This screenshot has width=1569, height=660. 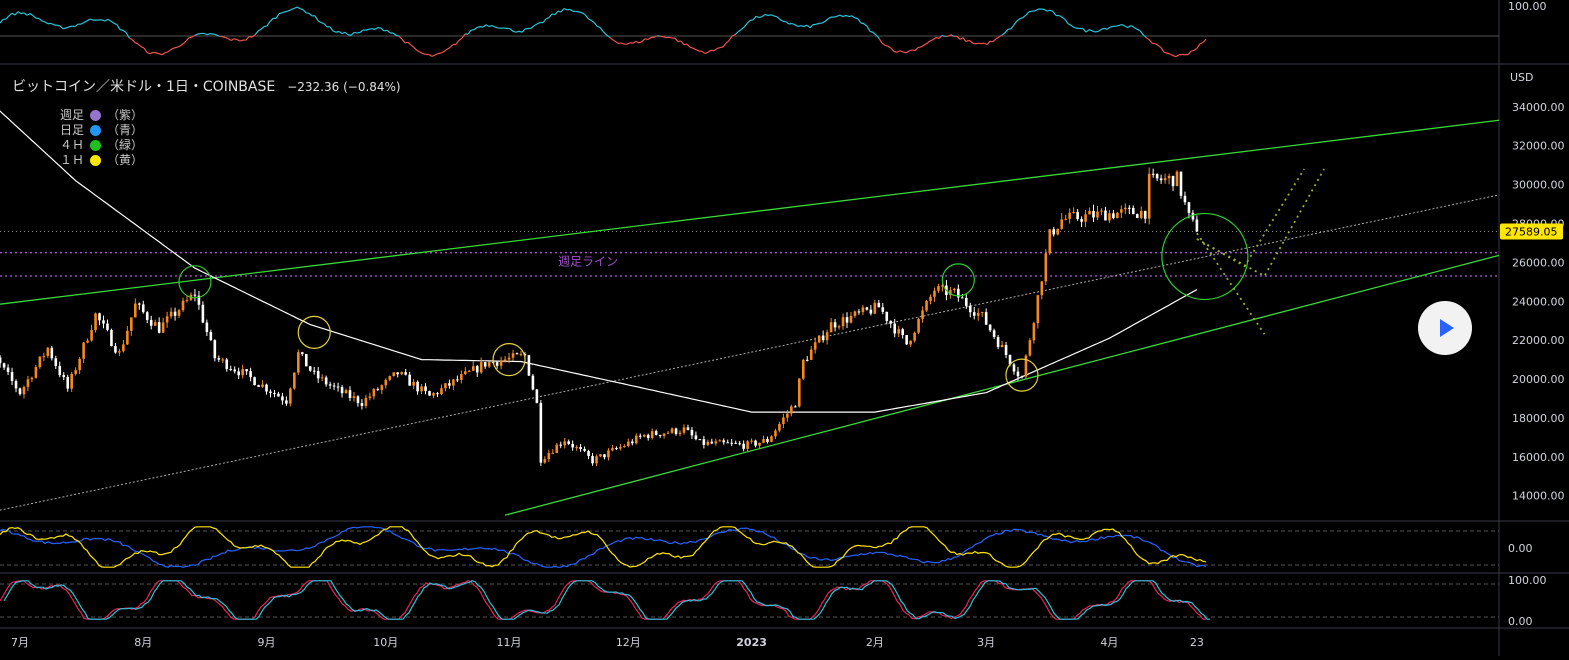 What do you see at coordinates (95, 115) in the screenshot?
I see `purple-dot-icon` at bounding box center [95, 115].